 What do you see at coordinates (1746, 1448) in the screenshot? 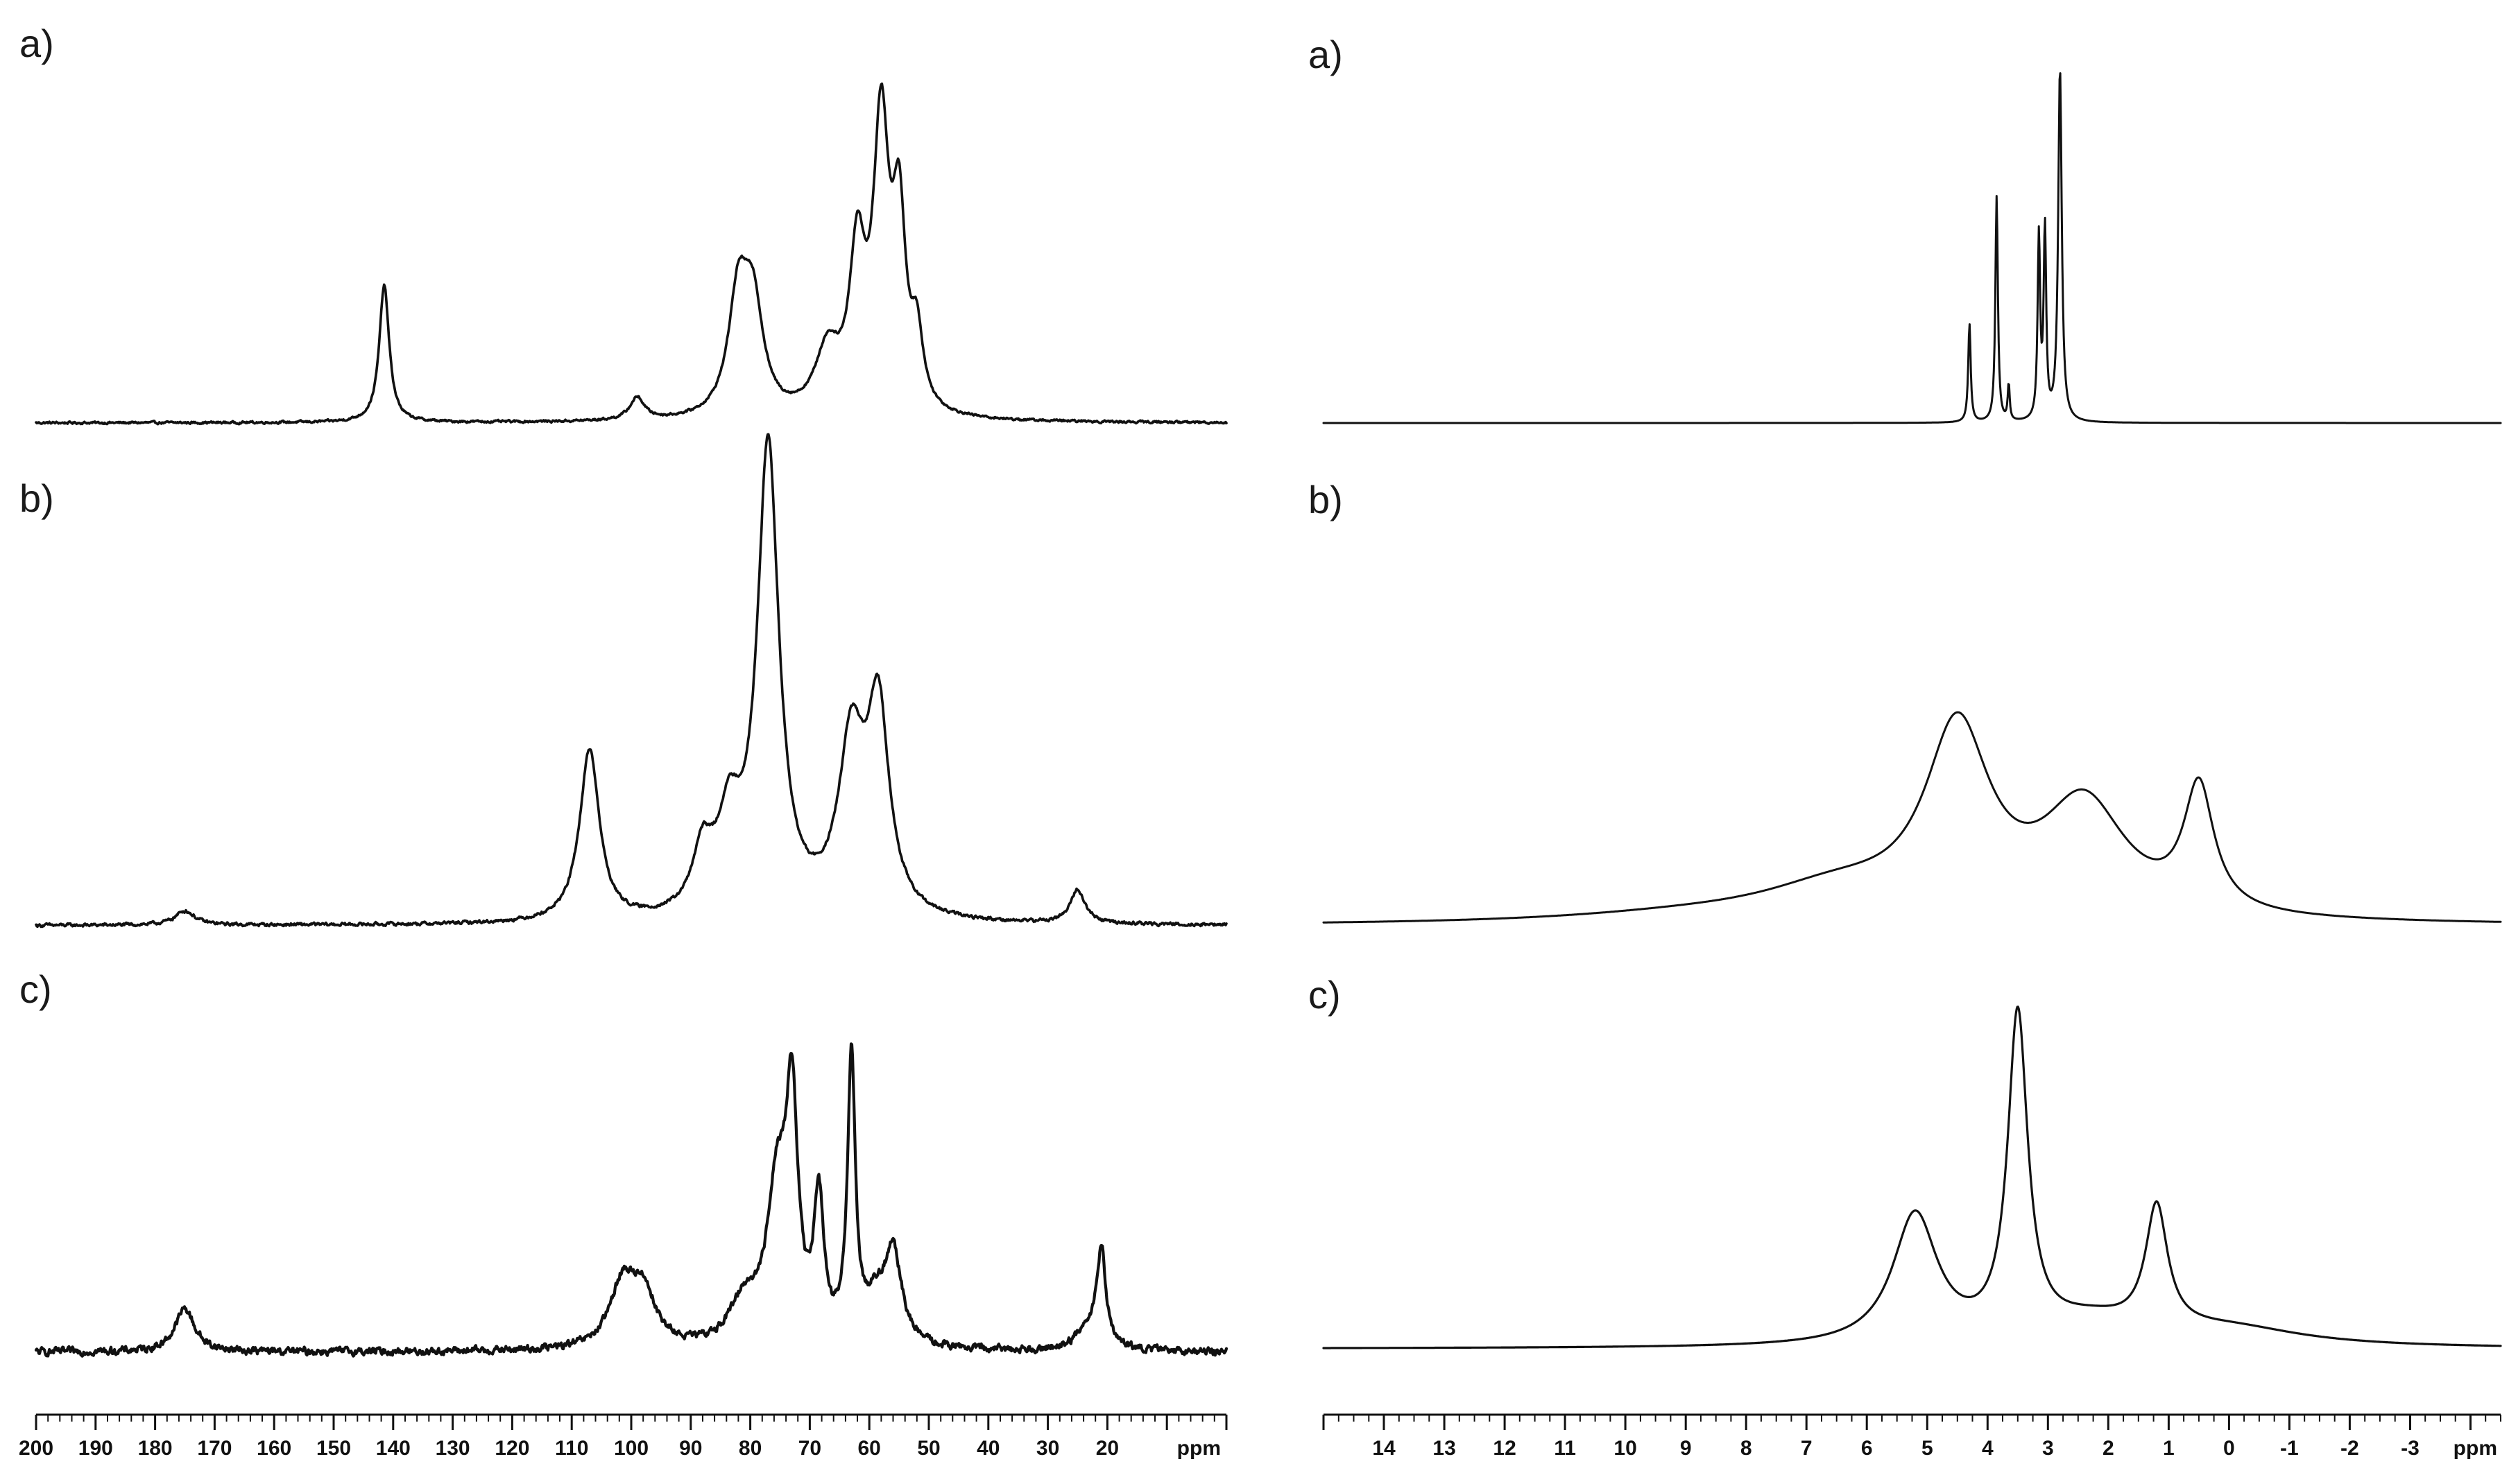
I see `right-tick-label: 8` at bounding box center [1746, 1448].